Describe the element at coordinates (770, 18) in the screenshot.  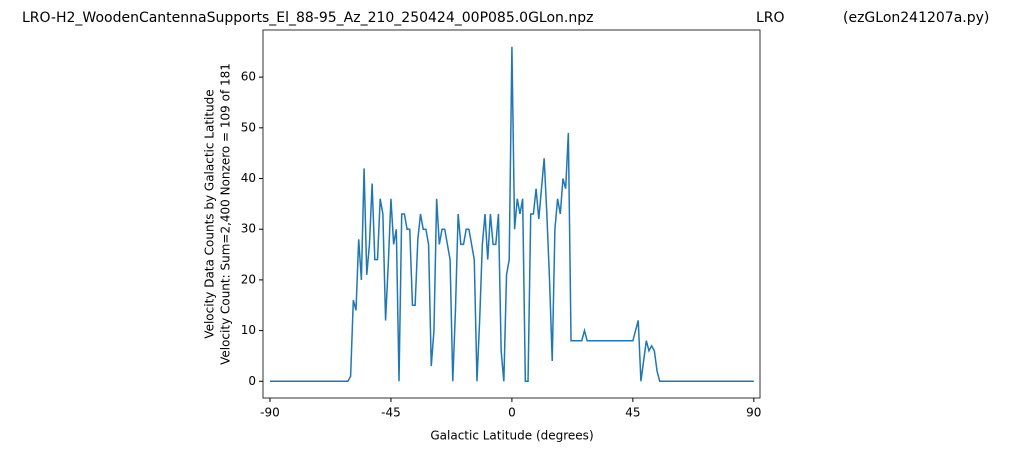
I see `chart-title: LRO` at that location.